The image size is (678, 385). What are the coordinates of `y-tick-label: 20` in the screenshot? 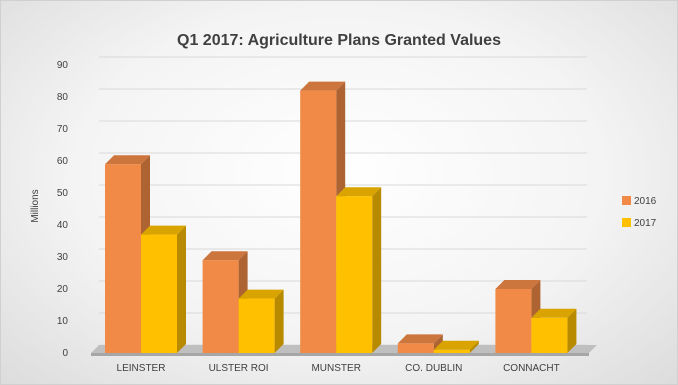 It's located at (63, 289).